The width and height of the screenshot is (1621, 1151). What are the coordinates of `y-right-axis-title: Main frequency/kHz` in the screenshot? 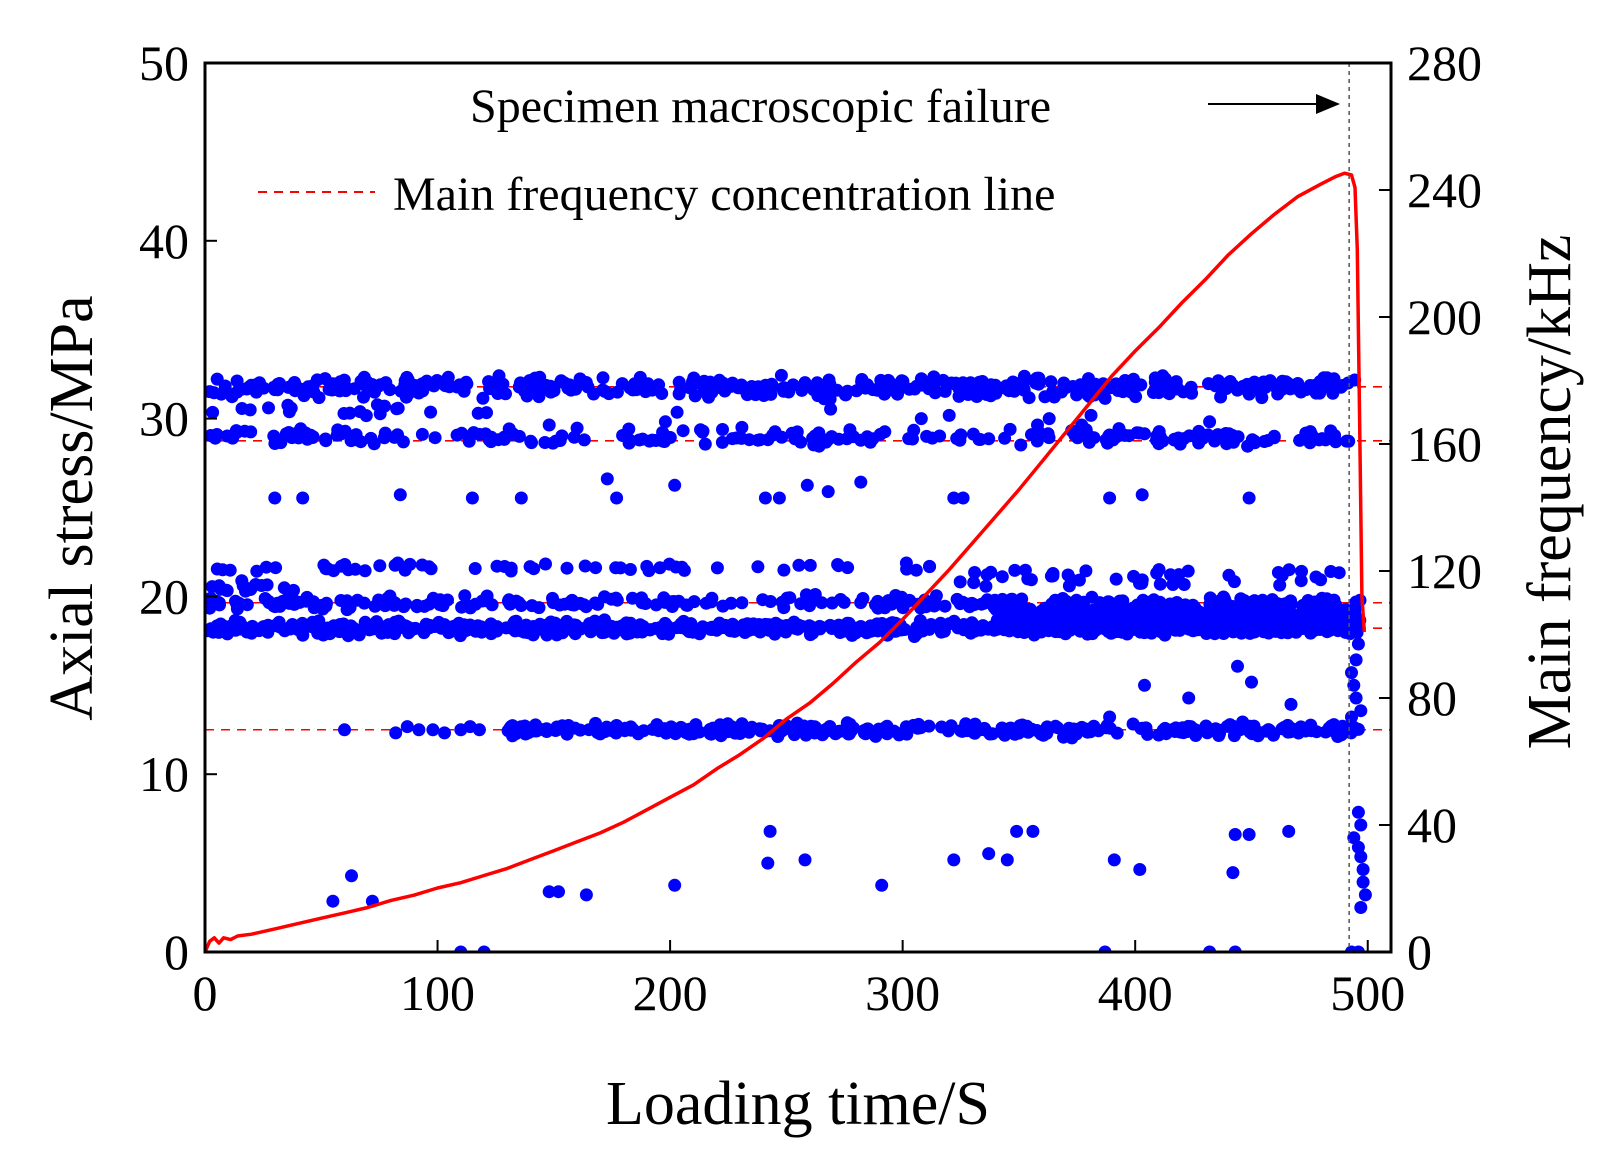 It's located at (1550, 492).